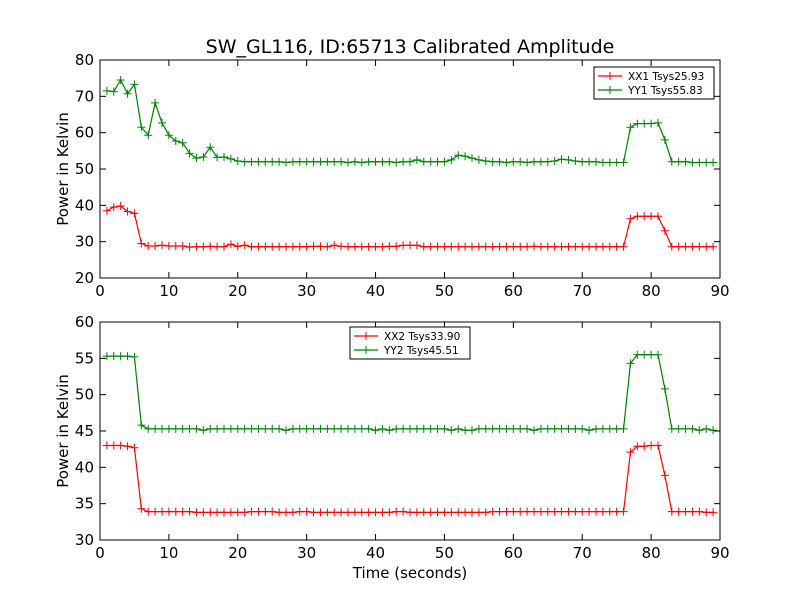 The image size is (800, 600). Describe the element at coordinates (84, 278) in the screenshot. I see `y-tick-label: 20` at that location.